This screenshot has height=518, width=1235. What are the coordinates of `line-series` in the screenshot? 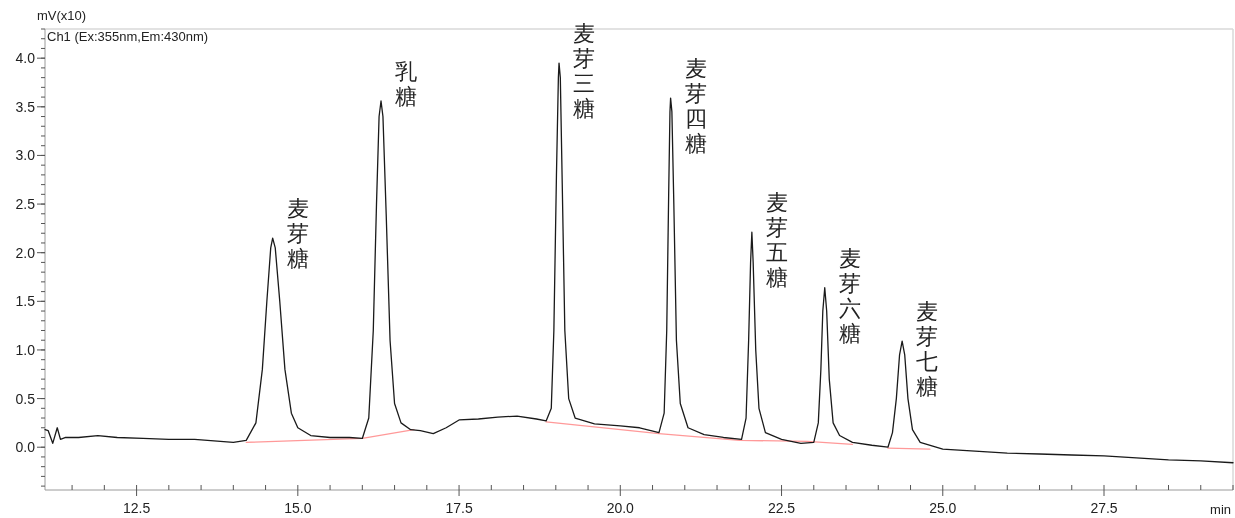 It's located at (699, 433).